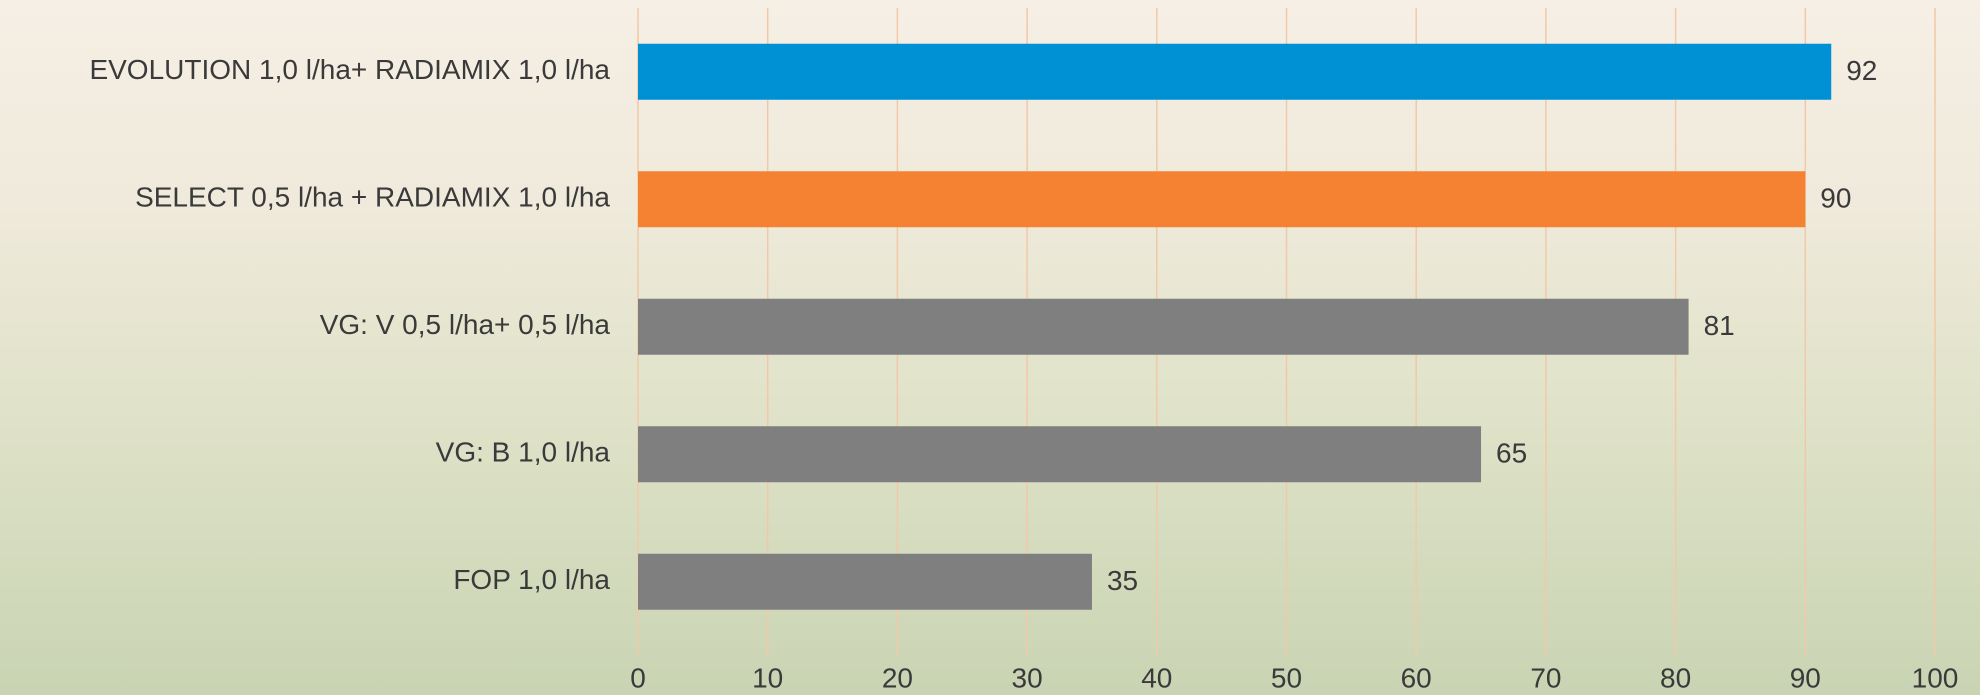 Image resolution: width=1980 pixels, height=695 pixels. What do you see at coordinates (531, 579) in the screenshot?
I see `y-tick-label: FOP 1,0 l/ha` at bounding box center [531, 579].